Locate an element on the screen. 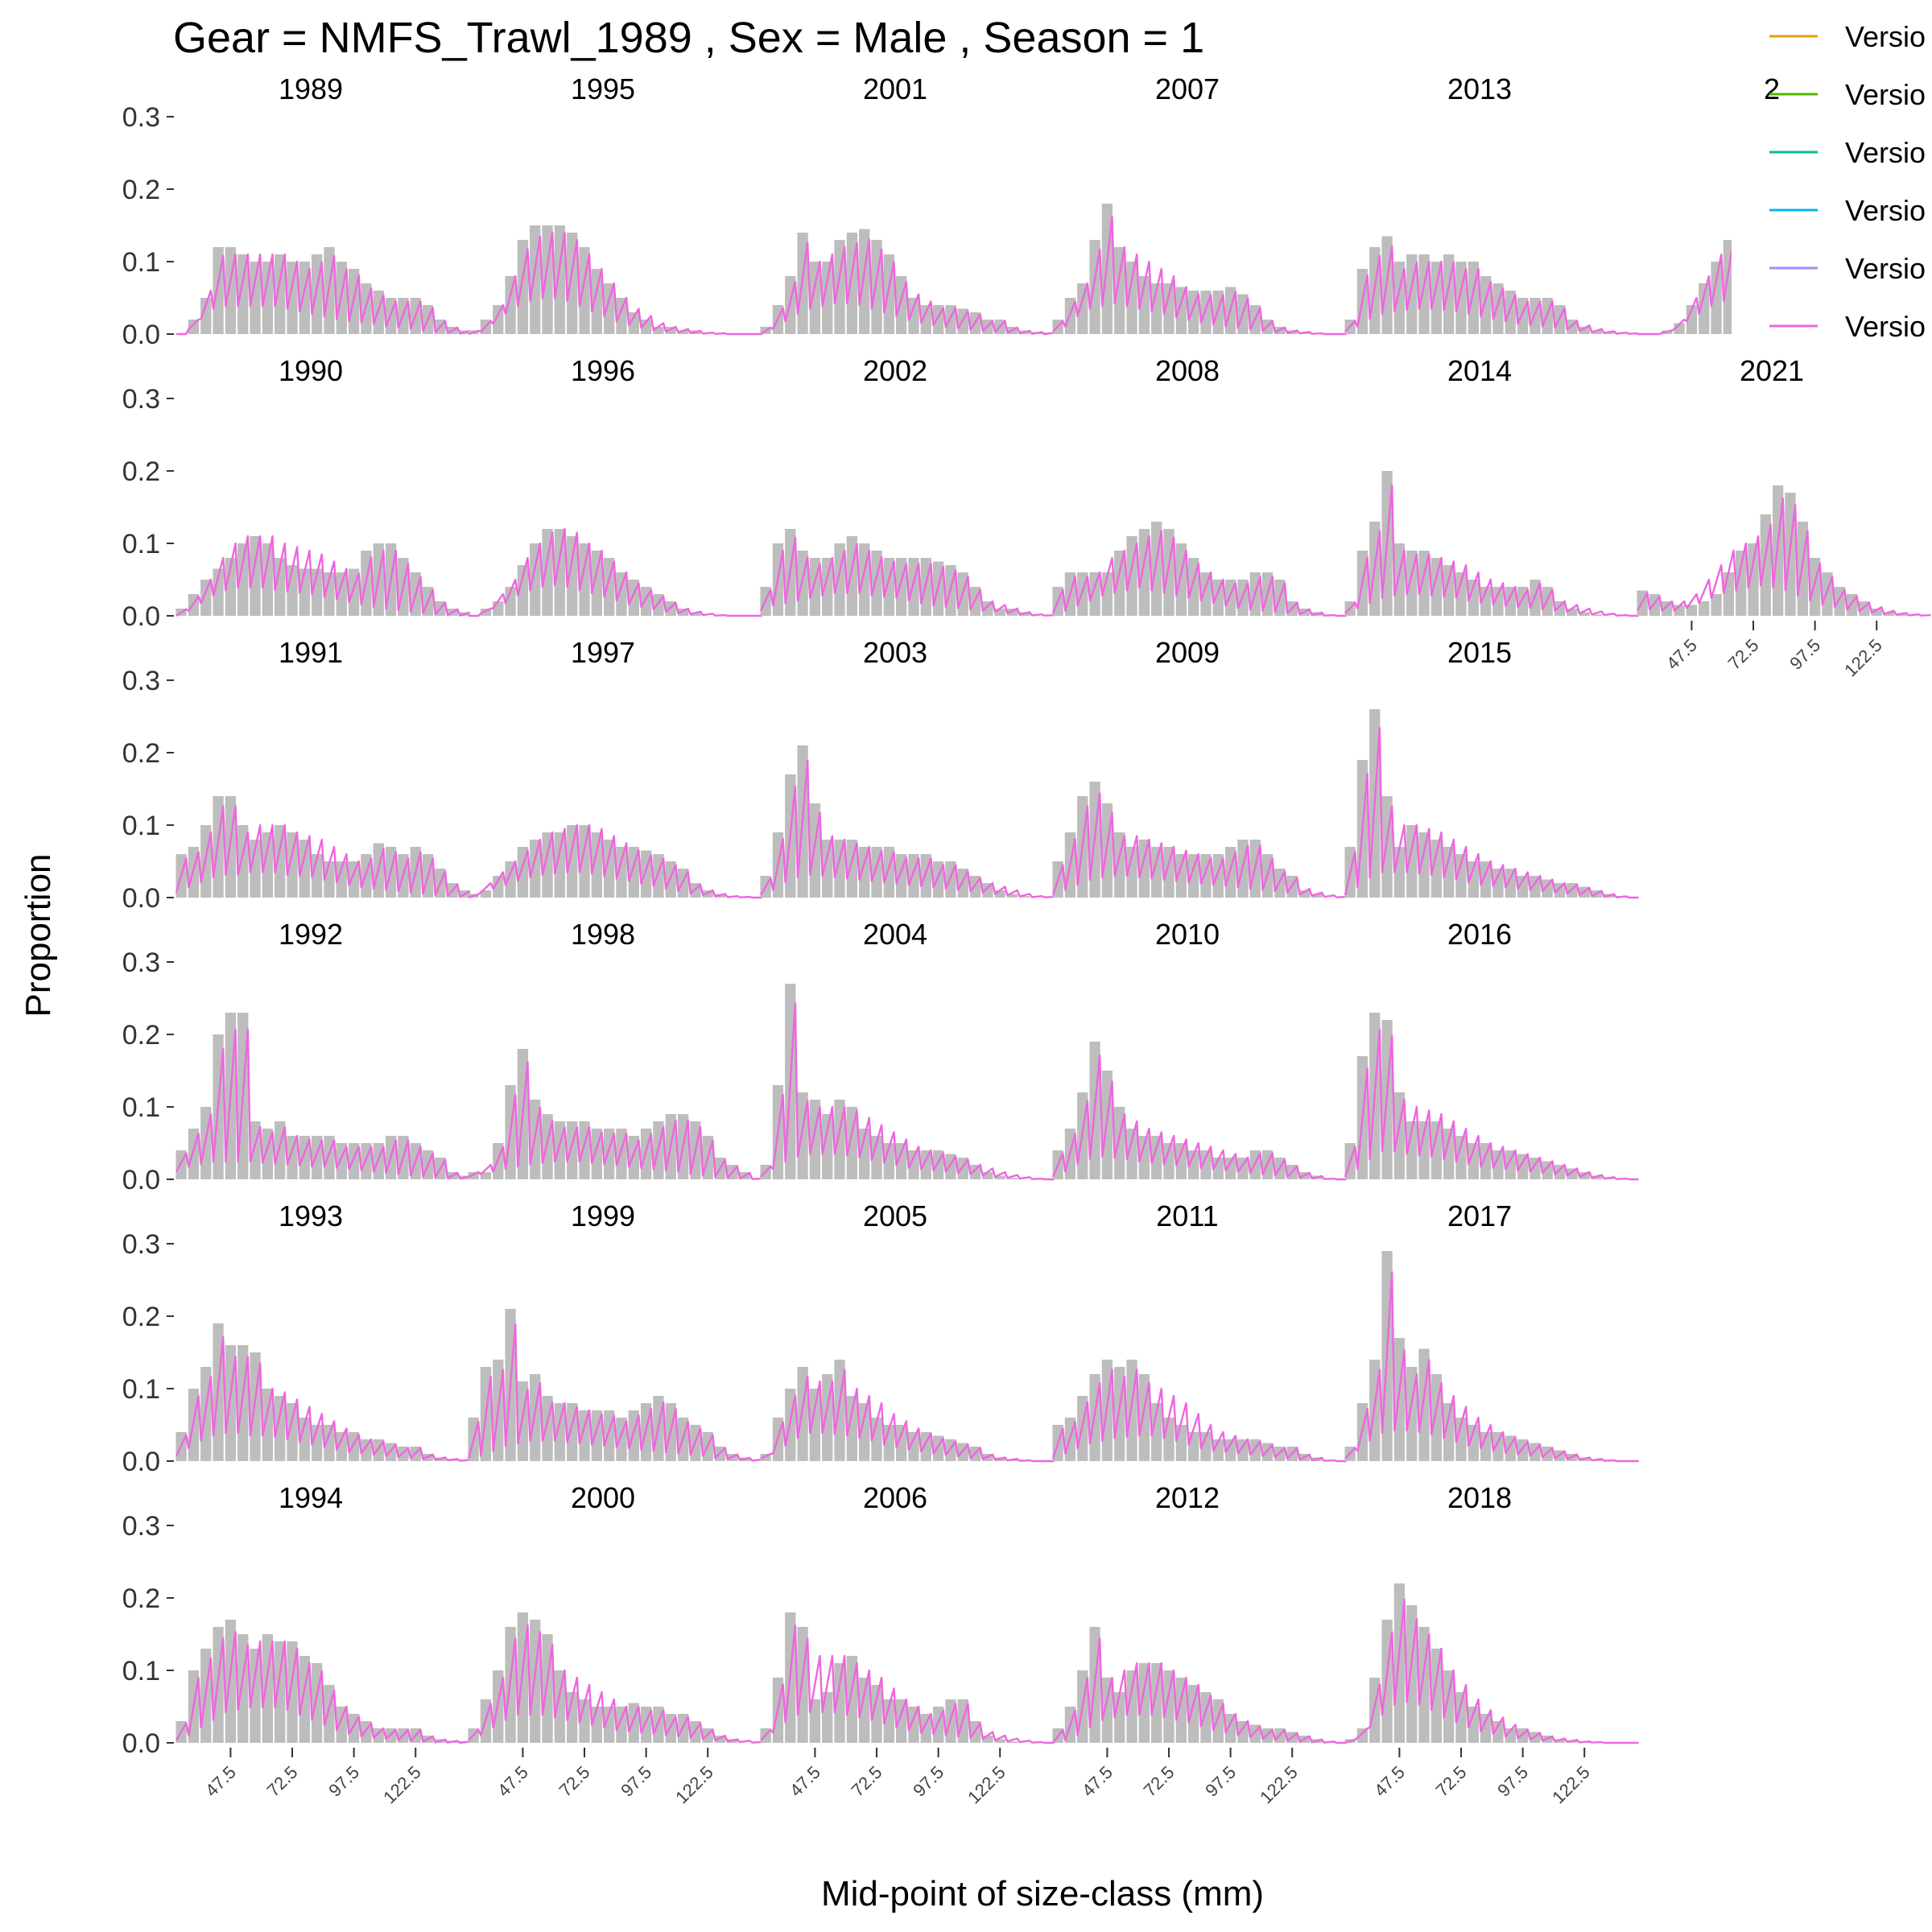 The height and width of the screenshot is (1932, 1932). panel-2008: 2008 is located at coordinates (1199, 485).